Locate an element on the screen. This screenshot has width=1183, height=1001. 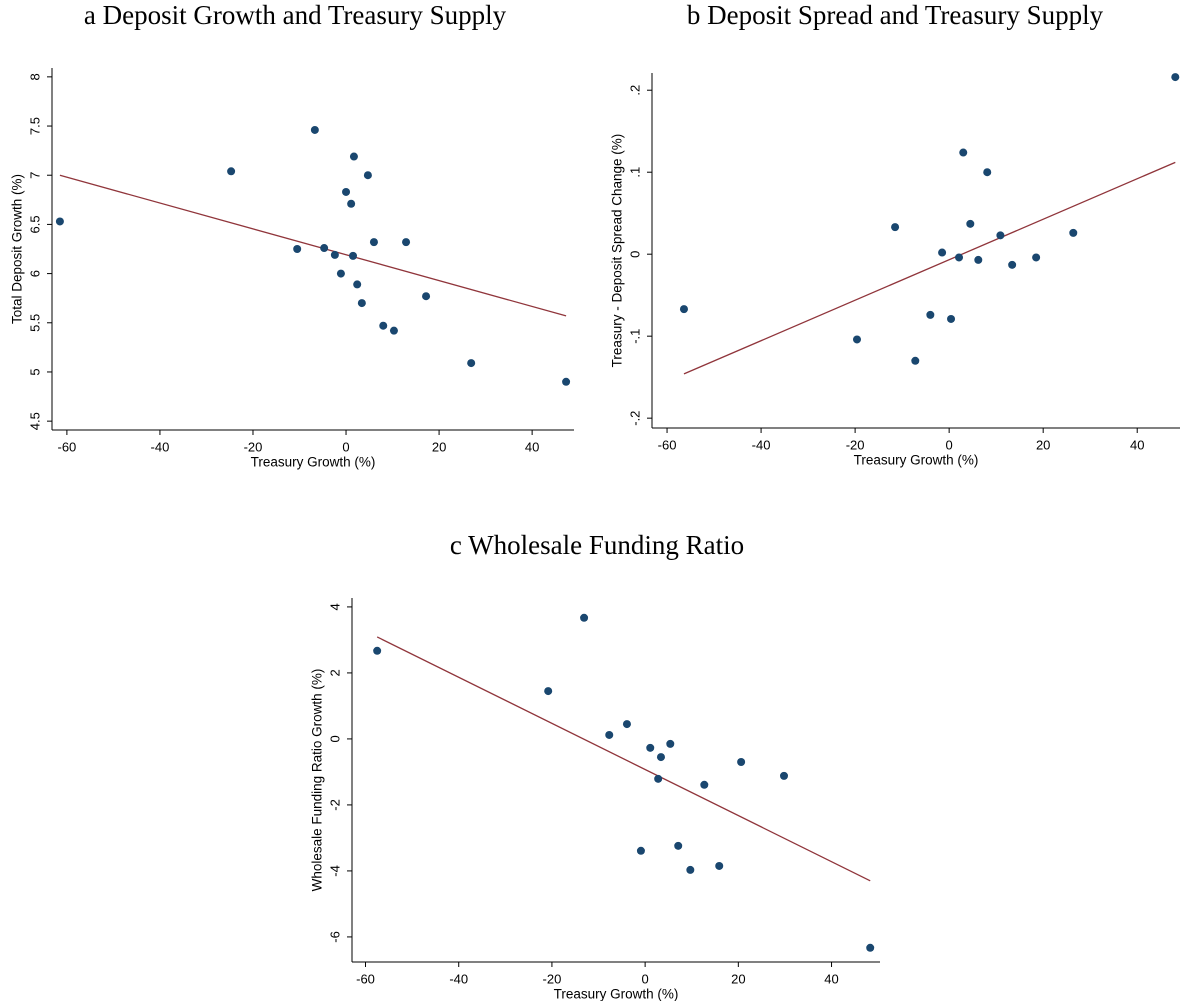
chart-title: a Deposit Growth and Treasury Supply is located at coordinates (295, 15).